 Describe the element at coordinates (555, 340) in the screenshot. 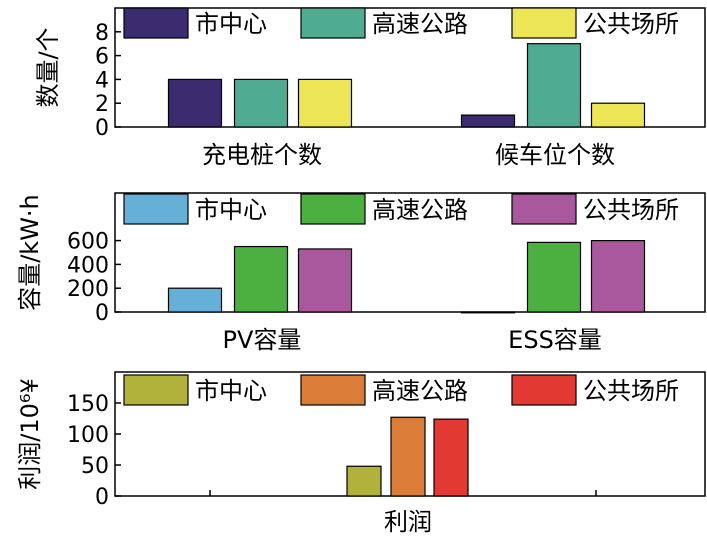

I see `x-category-label: ESS容量` at that location.